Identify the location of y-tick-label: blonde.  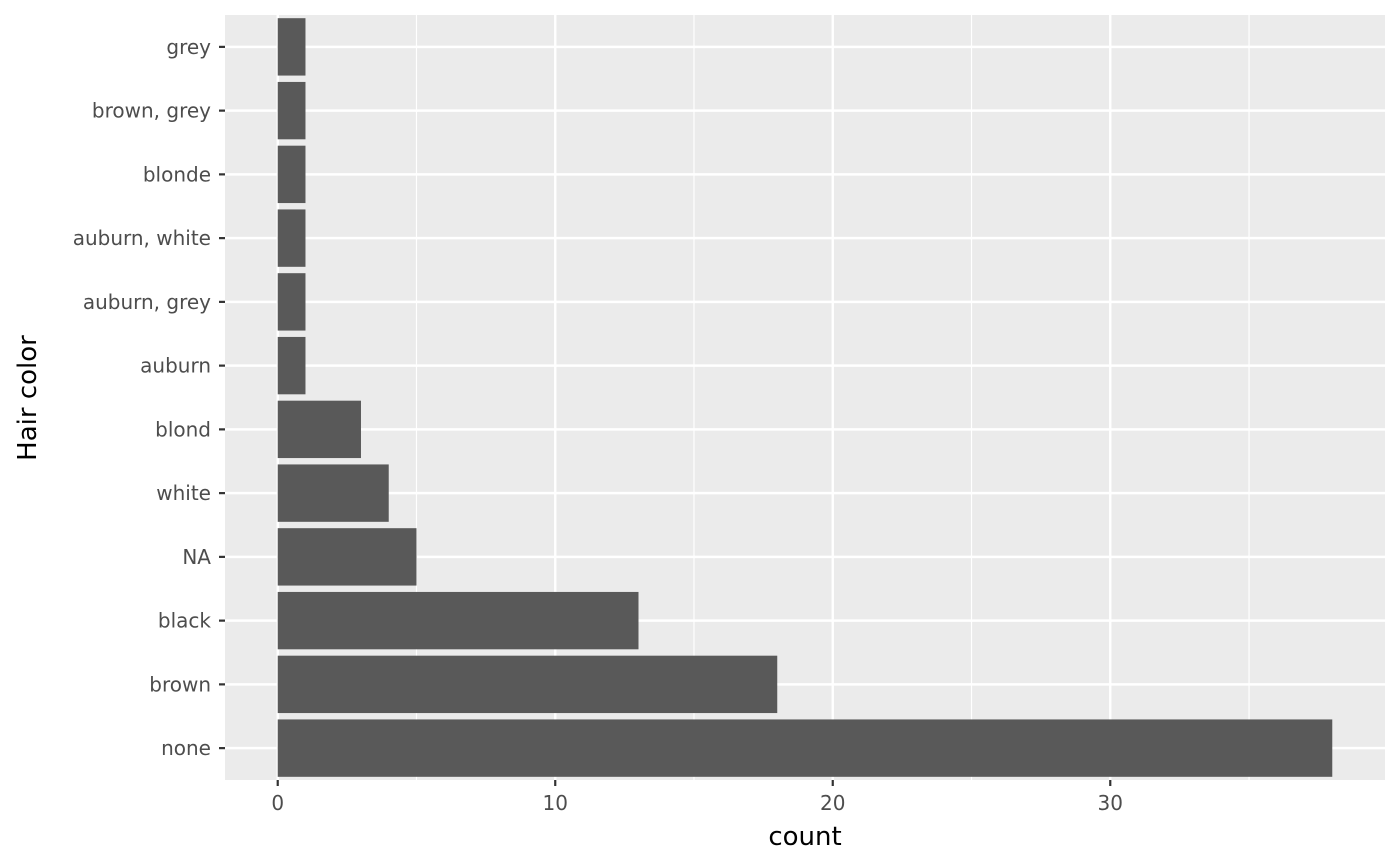
(177, 174).